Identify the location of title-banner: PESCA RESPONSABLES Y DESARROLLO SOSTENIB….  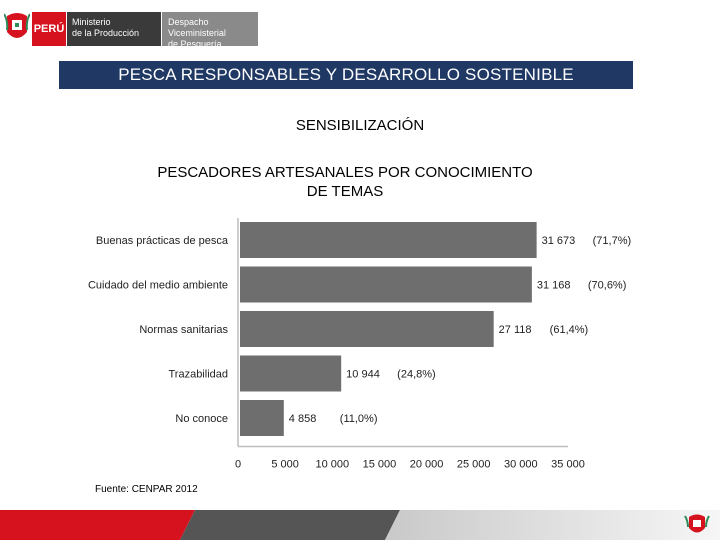
(346, 75).